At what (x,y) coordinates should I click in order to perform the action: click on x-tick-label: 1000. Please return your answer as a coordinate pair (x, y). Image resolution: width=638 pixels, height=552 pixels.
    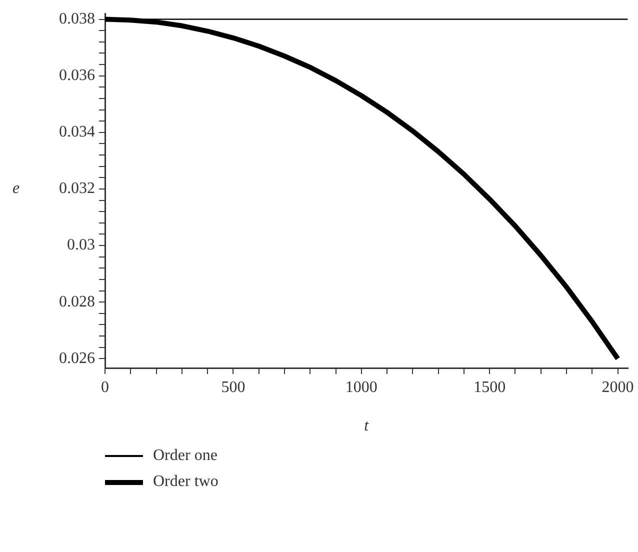
    Looking at the image, I should click on (361, 387).